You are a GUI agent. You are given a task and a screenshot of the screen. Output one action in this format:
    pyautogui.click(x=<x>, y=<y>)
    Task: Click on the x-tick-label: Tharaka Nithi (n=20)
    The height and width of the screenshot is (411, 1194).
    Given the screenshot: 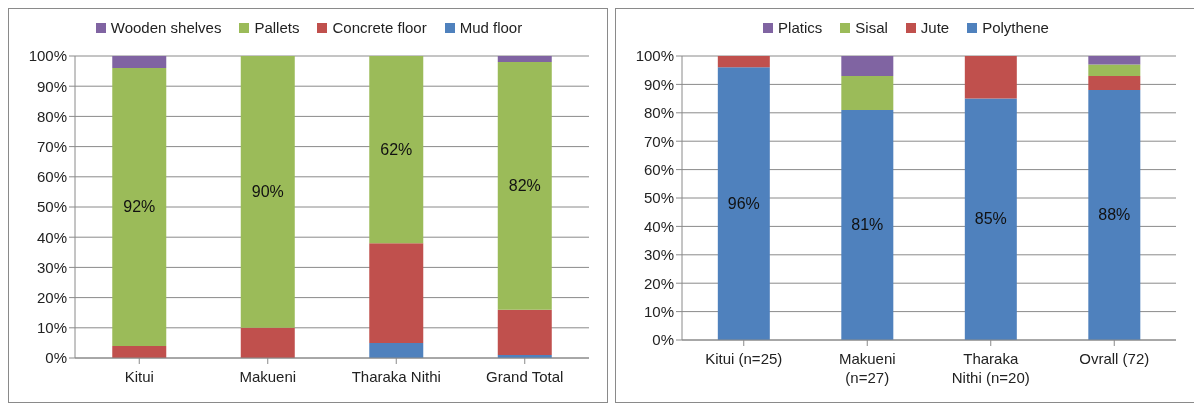 What is the action you would take?
    pyautogui.click(x=990, y=368)
    